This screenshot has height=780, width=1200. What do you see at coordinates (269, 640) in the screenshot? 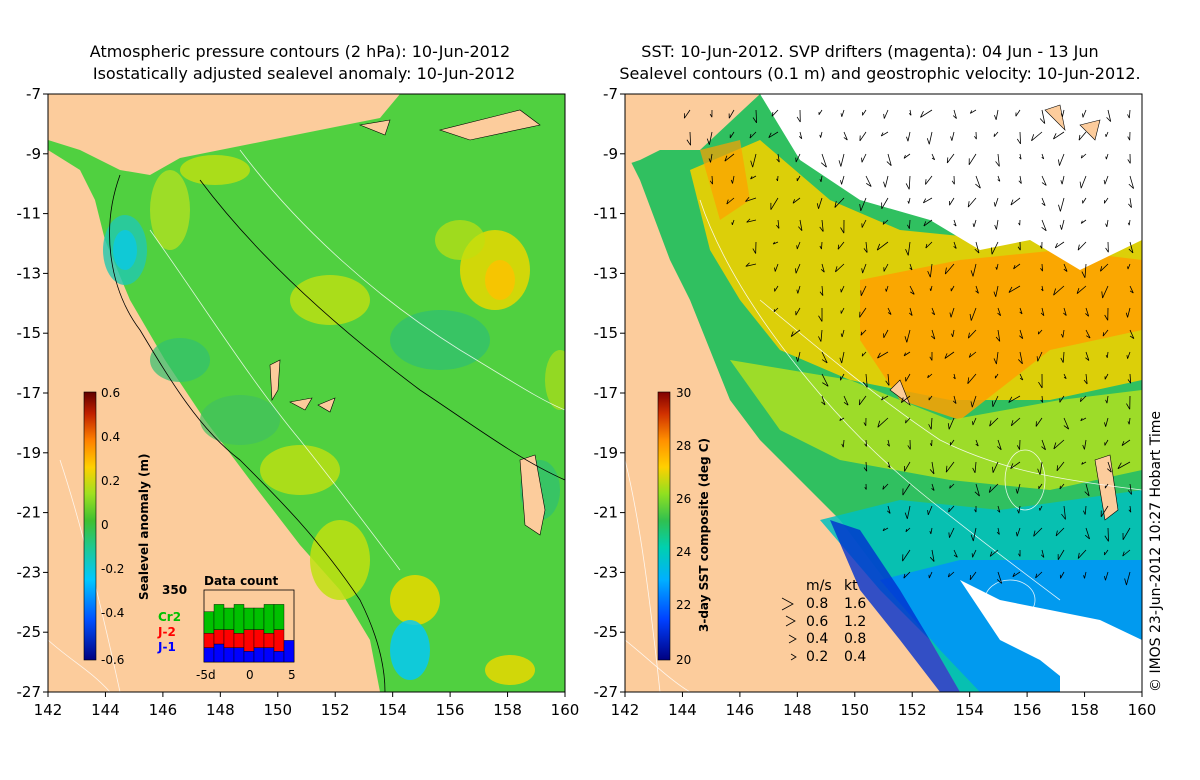
I see `data-count-bar-j2` at bounding box center [269, 640].